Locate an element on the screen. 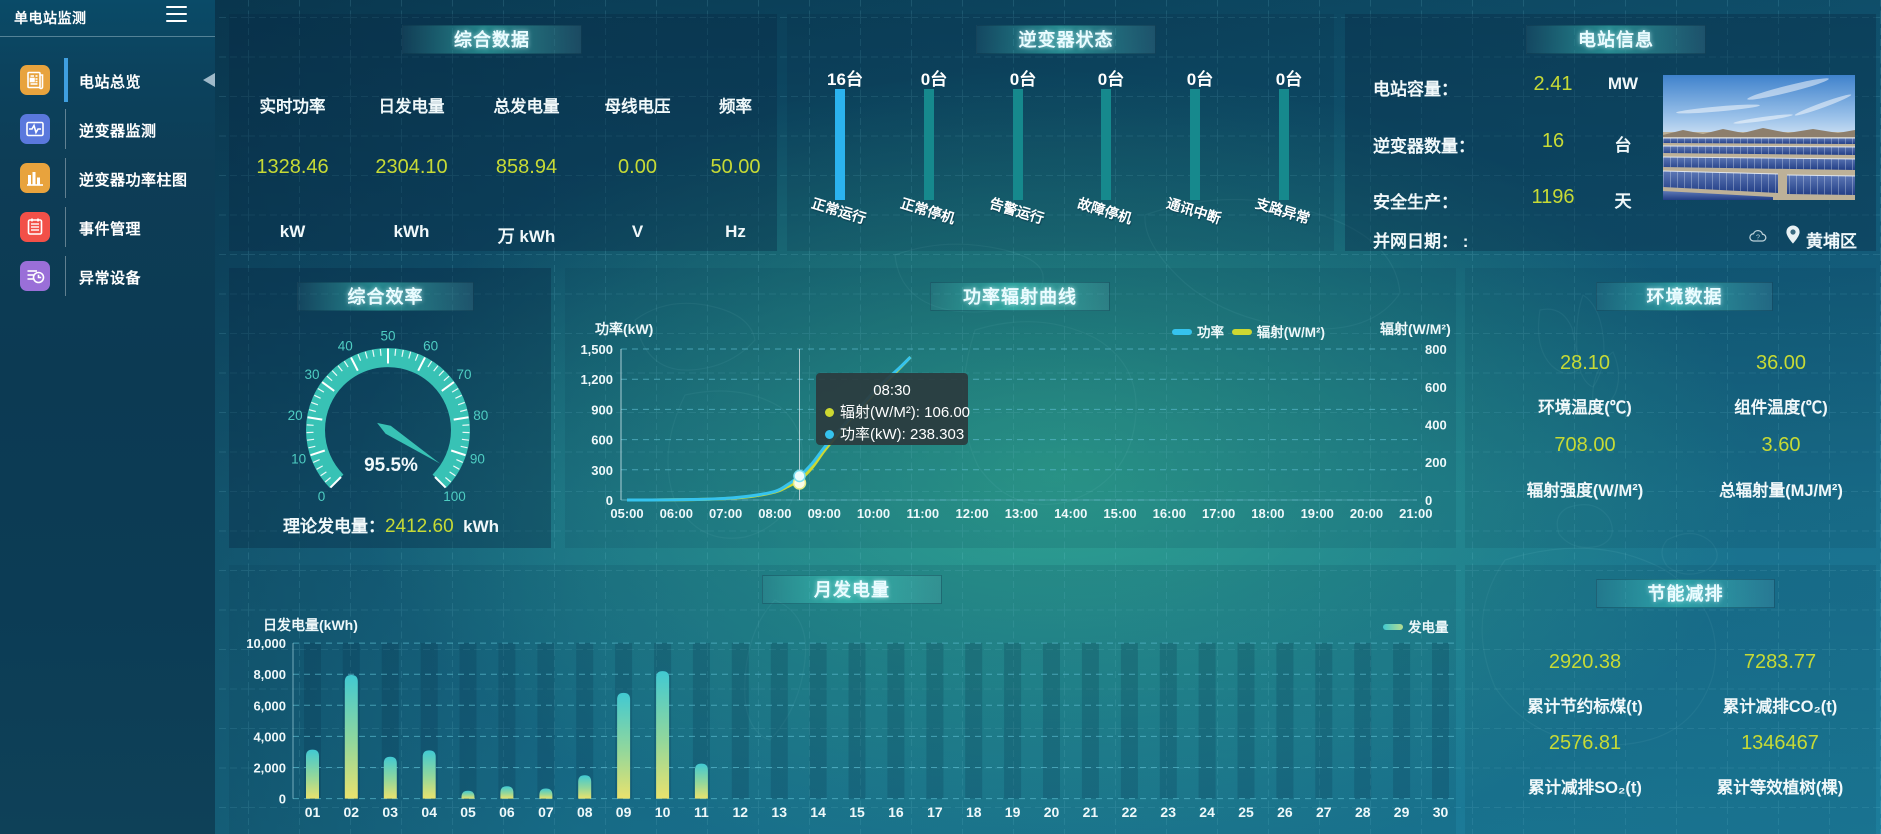 This screenshot has width=1881, height=834. svg-text: 06:00 is located at coordinates (676, 513).